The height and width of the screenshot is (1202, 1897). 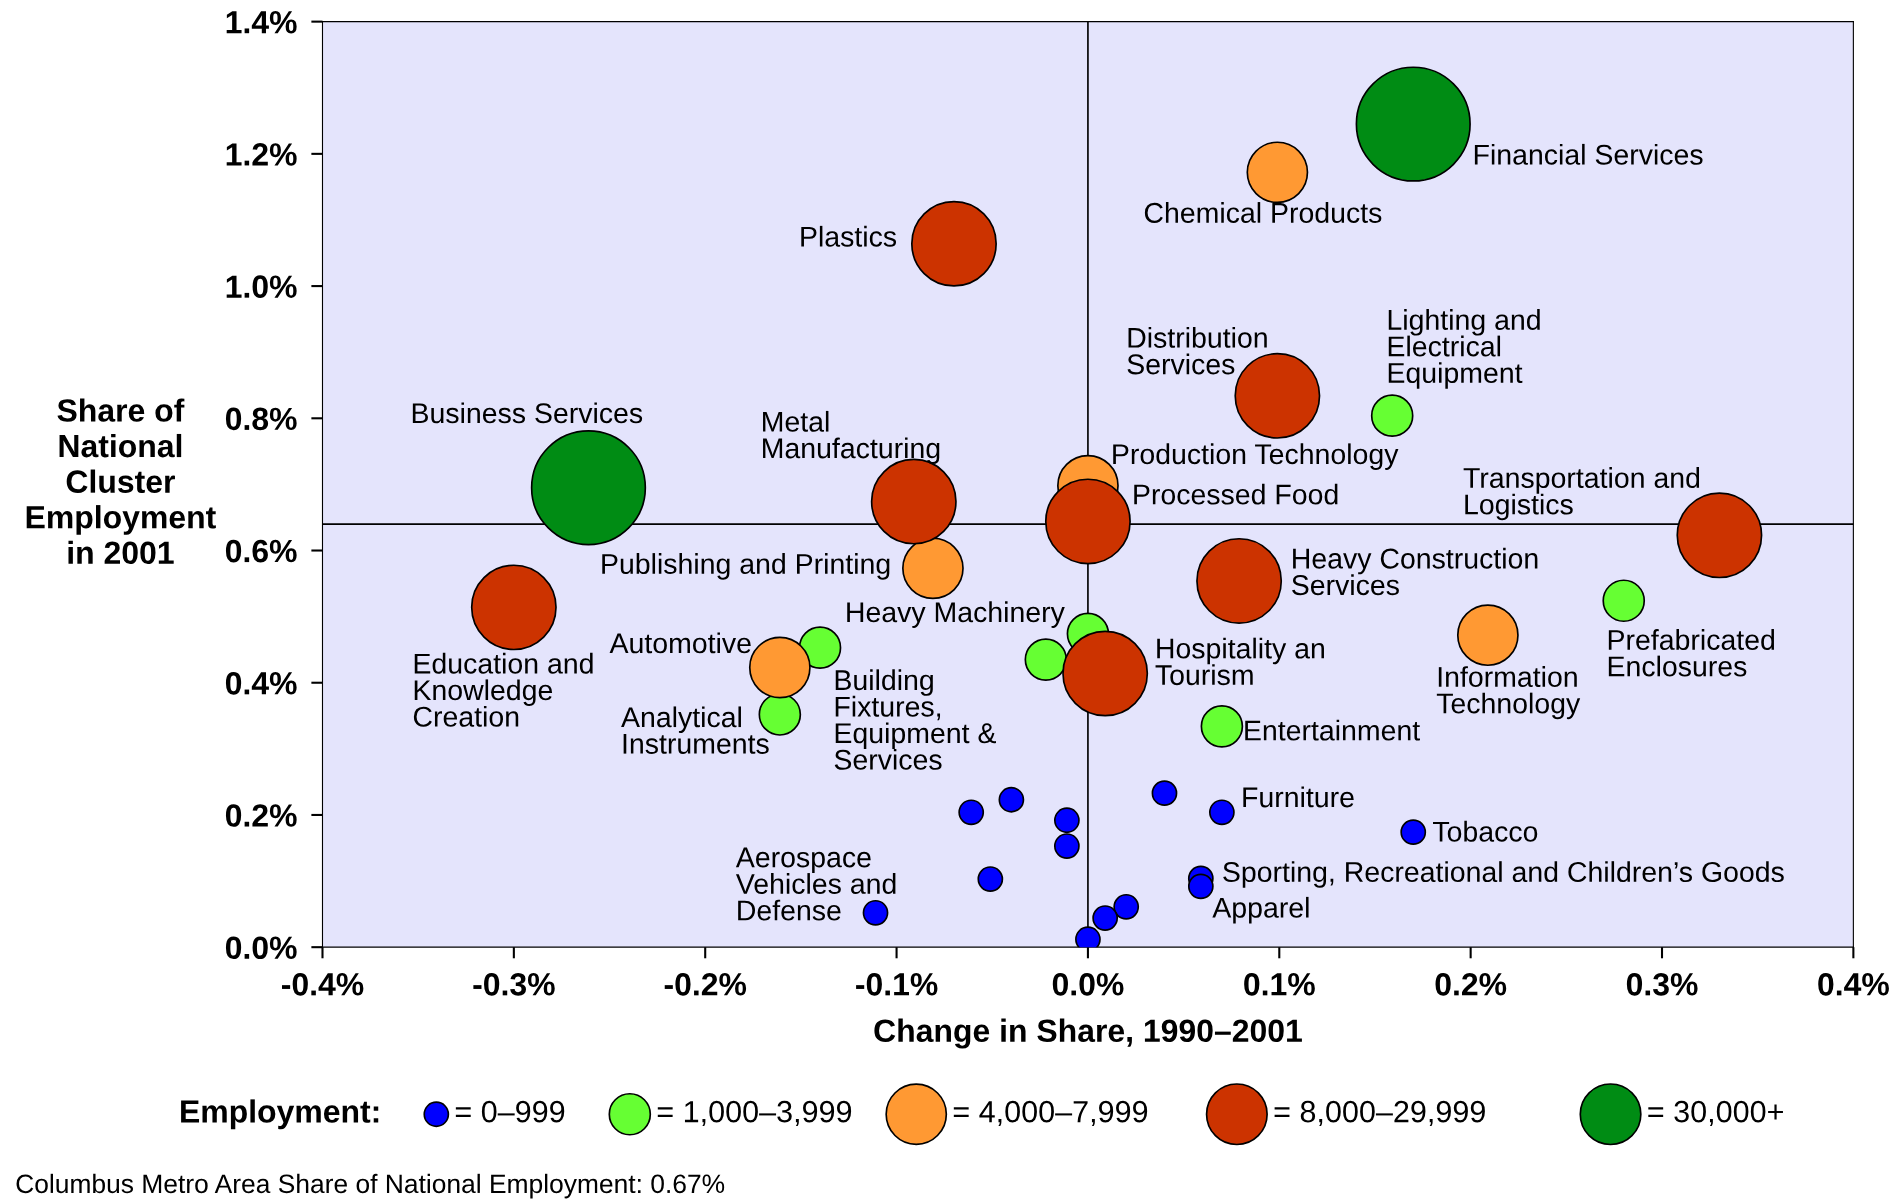 I want to click on annotation: Sporting, Recreational and Children’s Goods, so click(x=1503, y=874).